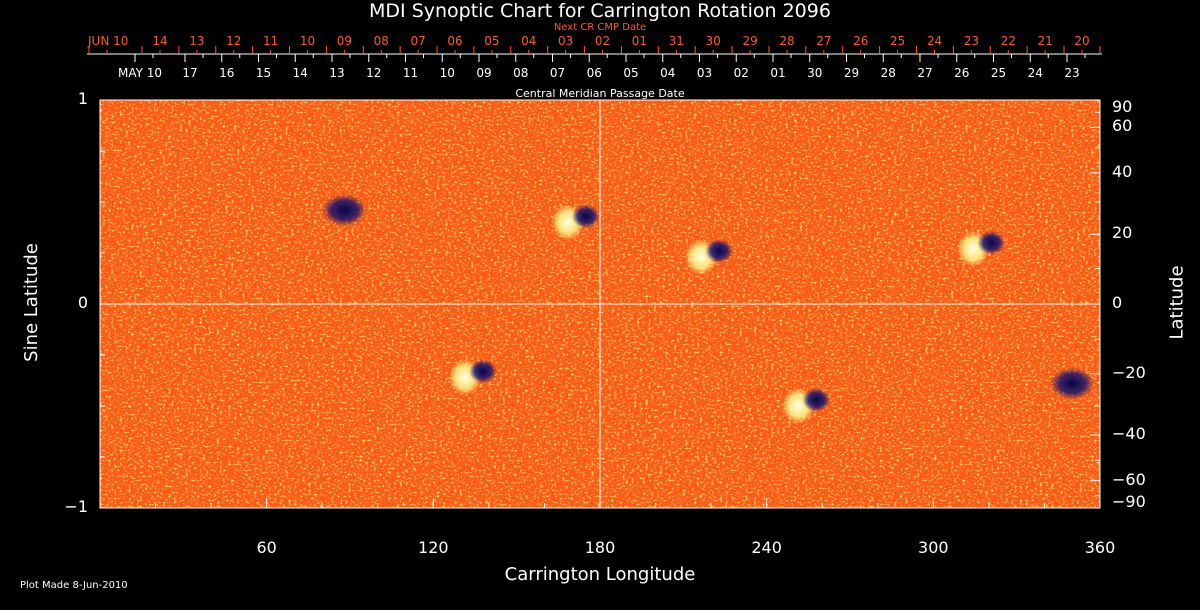  Describe the element at coordinates (1035, 73) in the screenshot. I see `cmp-date: 24` at that location.